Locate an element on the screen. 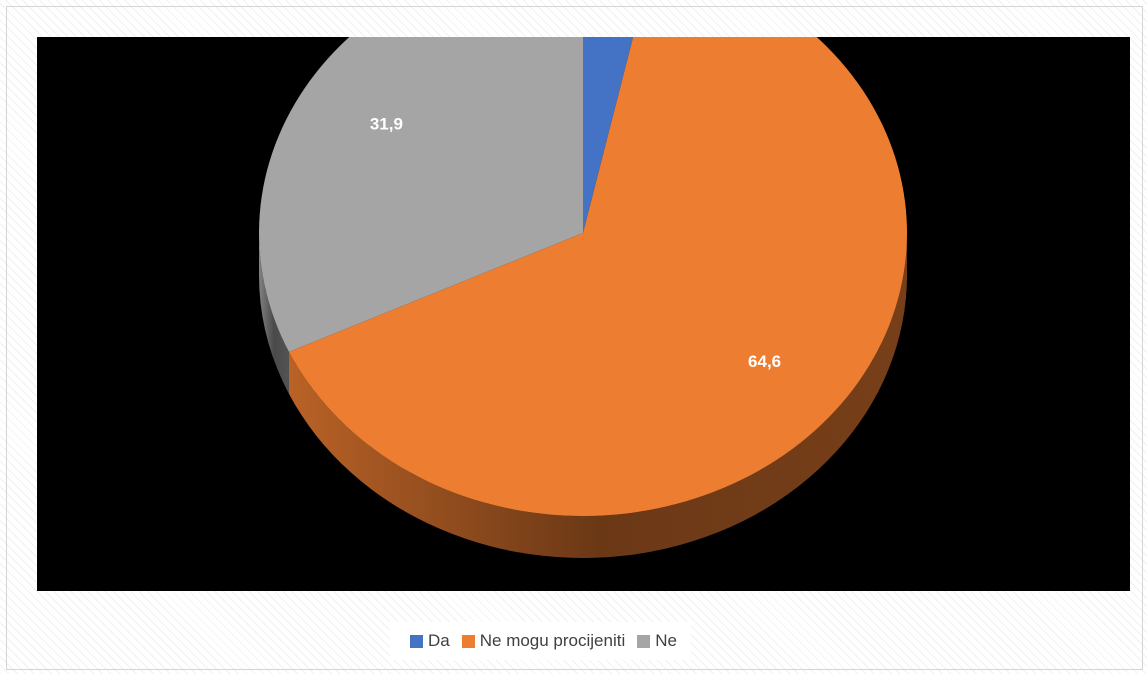 This screenshot has width=1147, height=674. legend-swatch-ne-mogu-procijeniti is located at coordinates (468, 641).